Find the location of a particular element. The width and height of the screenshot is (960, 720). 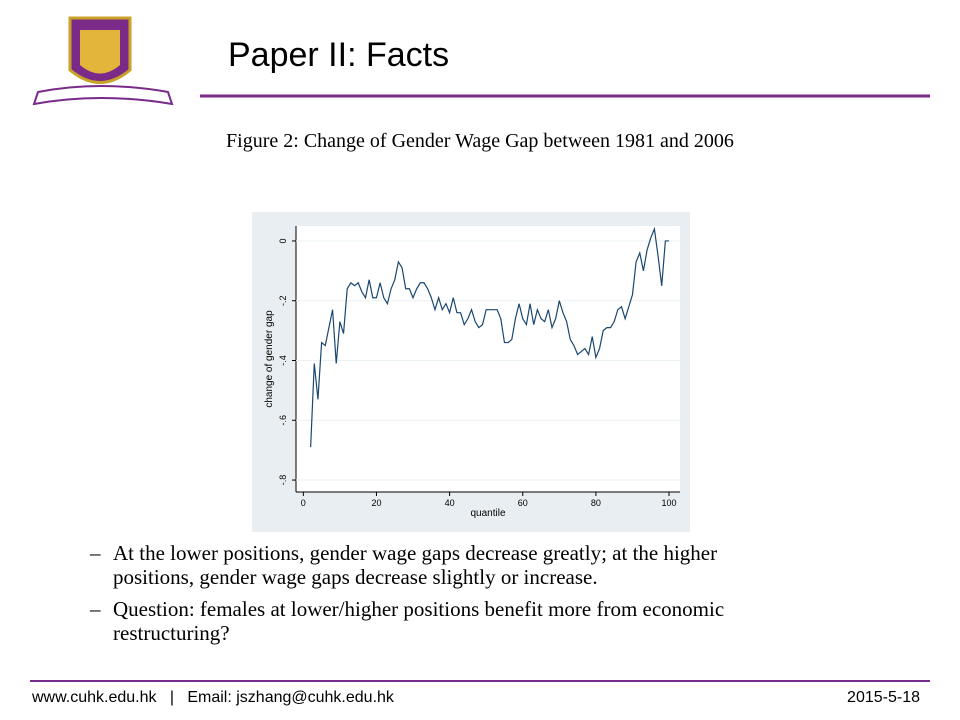

x-tick-label: 0 is located at coordinates (303, 503).